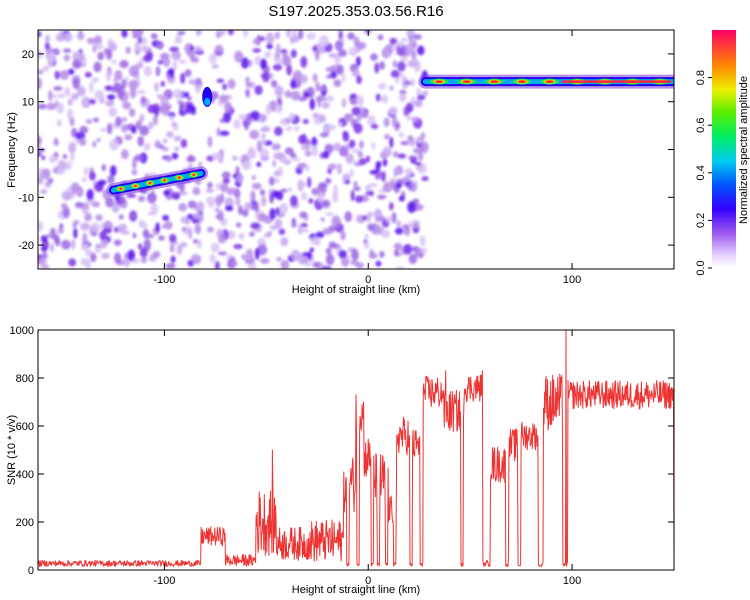  What do you see at coordinates (28, 103) in the screenshot?
I see `spectrogram-y-tick-label: 10` at bounding box center [28, 103].